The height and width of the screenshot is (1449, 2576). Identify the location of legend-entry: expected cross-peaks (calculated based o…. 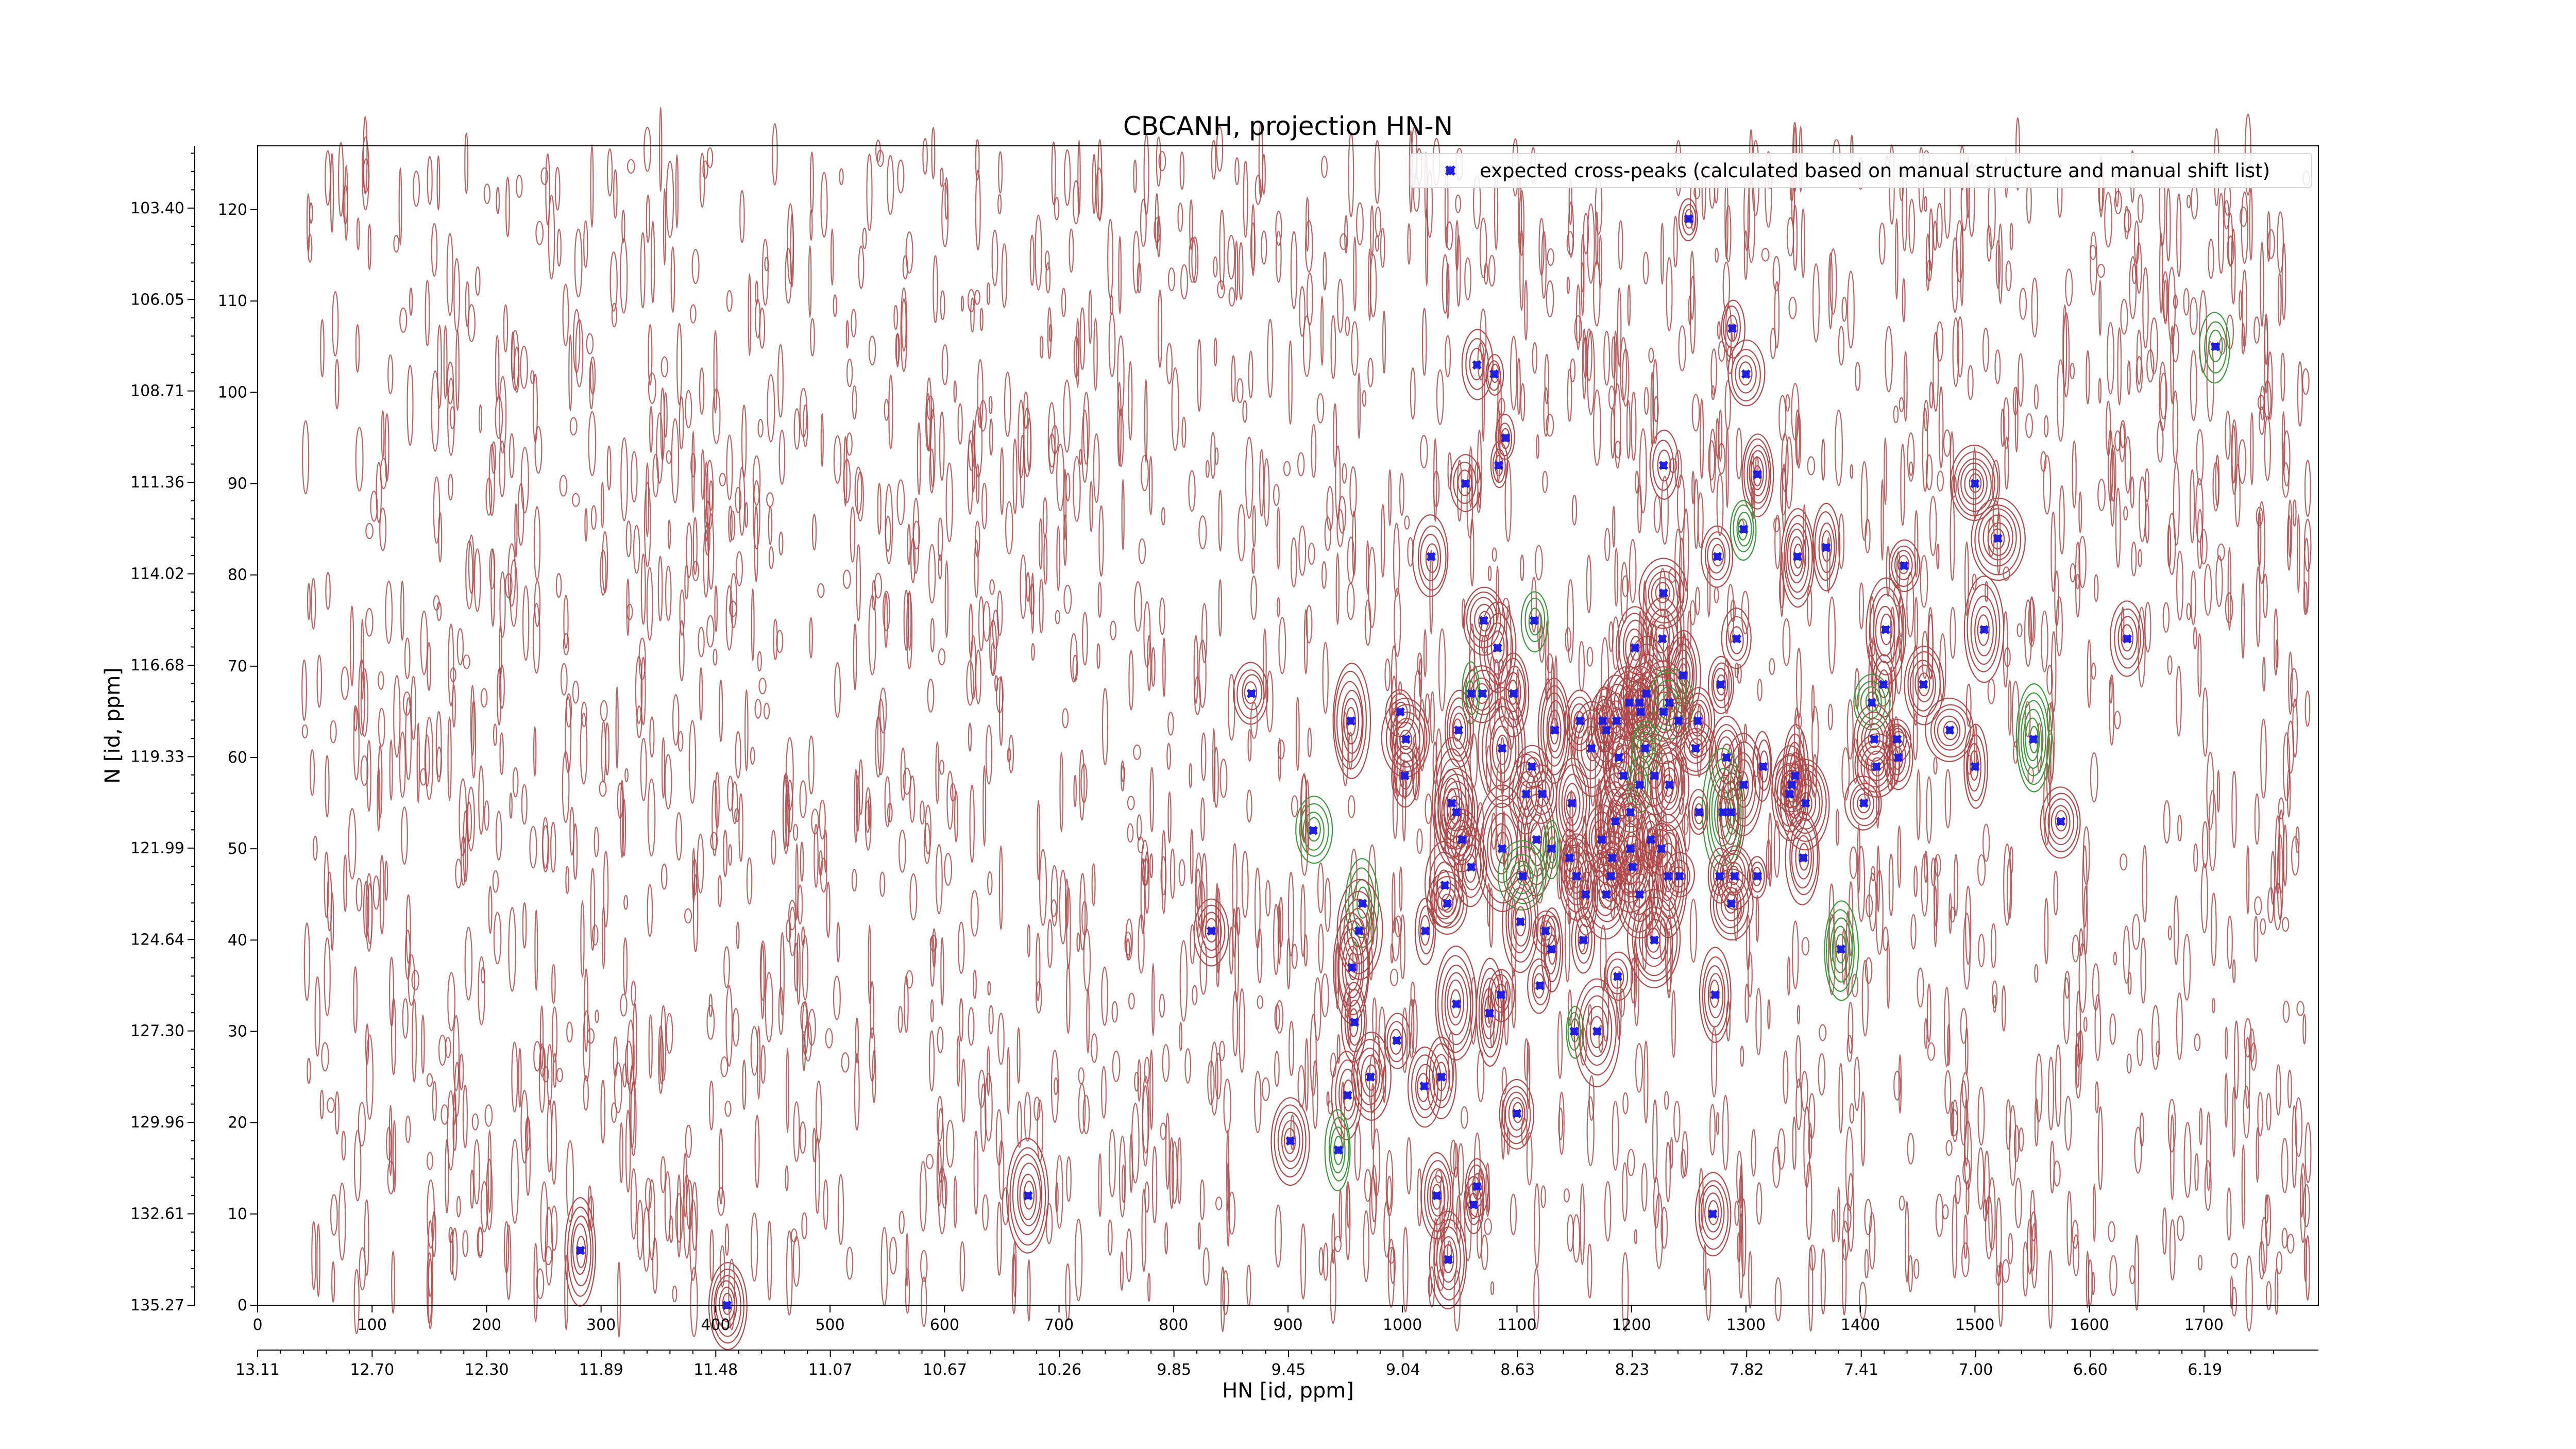
(1875, 171).